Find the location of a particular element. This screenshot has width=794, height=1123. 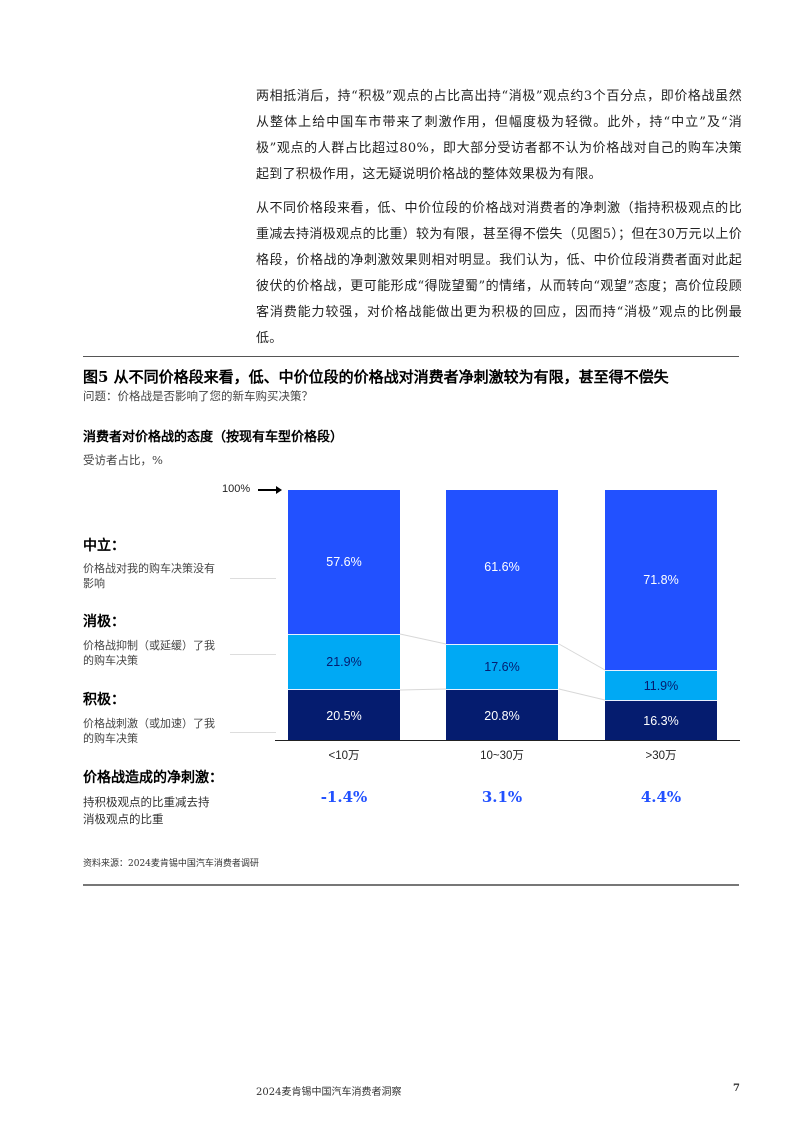

net-value: -1.4% is located at coordinates (344, 797).